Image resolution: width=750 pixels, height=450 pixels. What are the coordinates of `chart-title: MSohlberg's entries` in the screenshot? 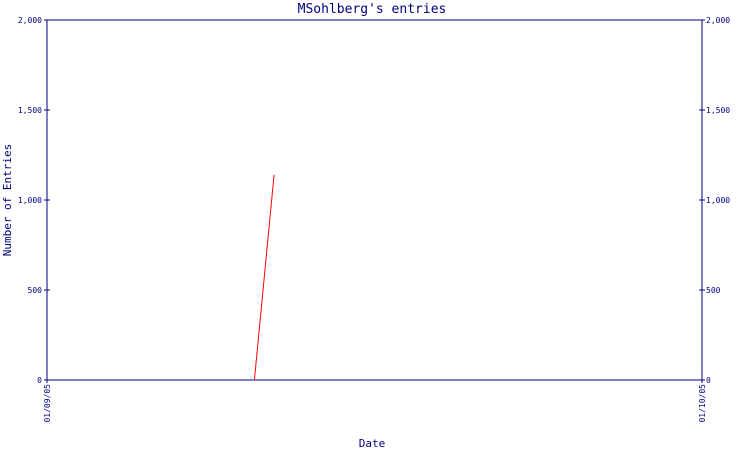 It's located at (372, 9).